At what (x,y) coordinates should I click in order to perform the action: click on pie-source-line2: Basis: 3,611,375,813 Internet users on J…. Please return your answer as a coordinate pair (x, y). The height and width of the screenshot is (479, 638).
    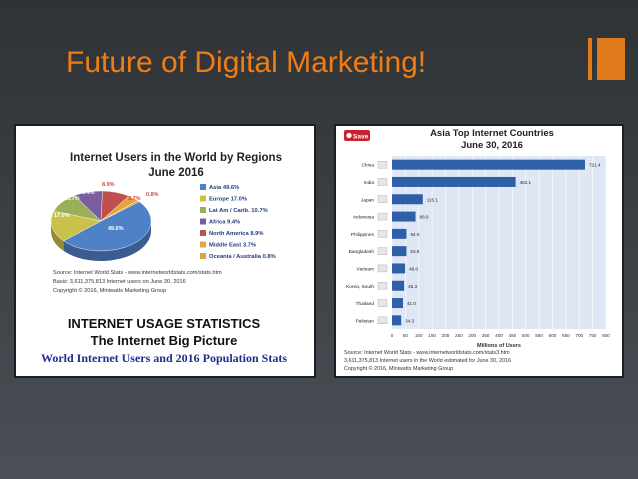
    Looking at the image, I should click on (119, 282).